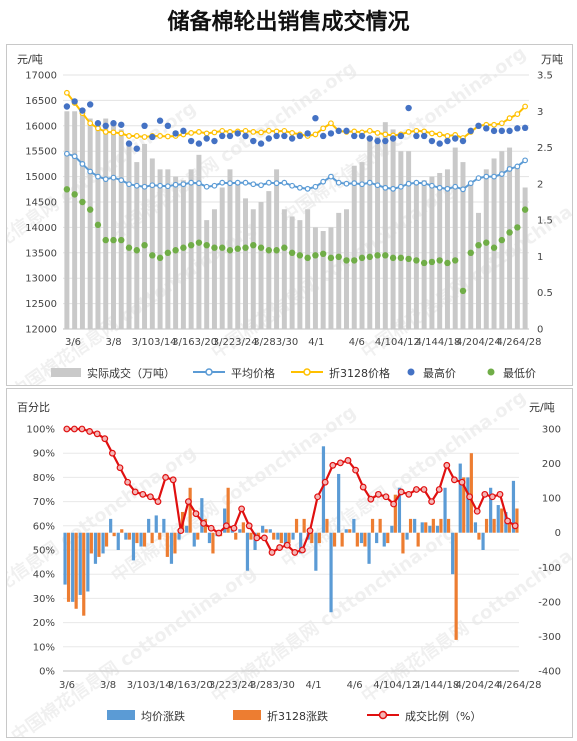 This screenshot has width=577, height=741. Describe the element at coordinates (549, 551) in the screenshot. I see `right-axis-ticks: -400 -300 -200 -100 0 100 200 300` at that location.